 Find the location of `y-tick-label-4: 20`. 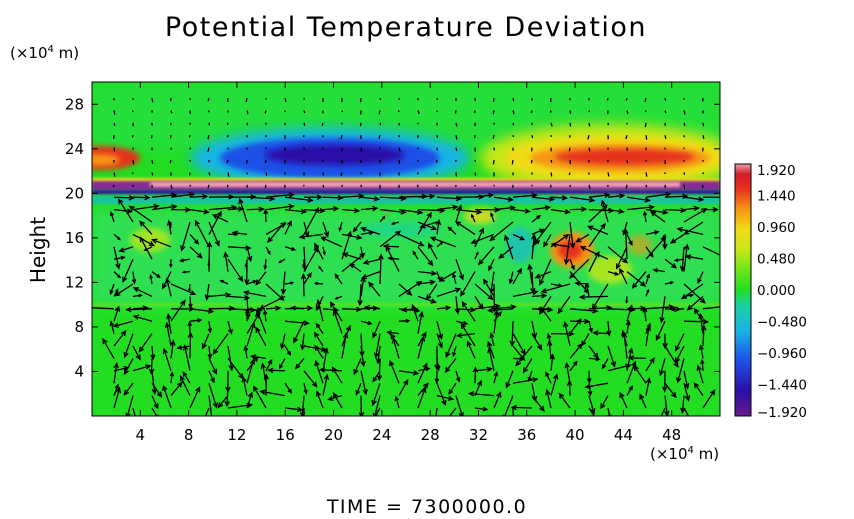

y-tick-label-4: 20 is located at coordinates (74, 193).